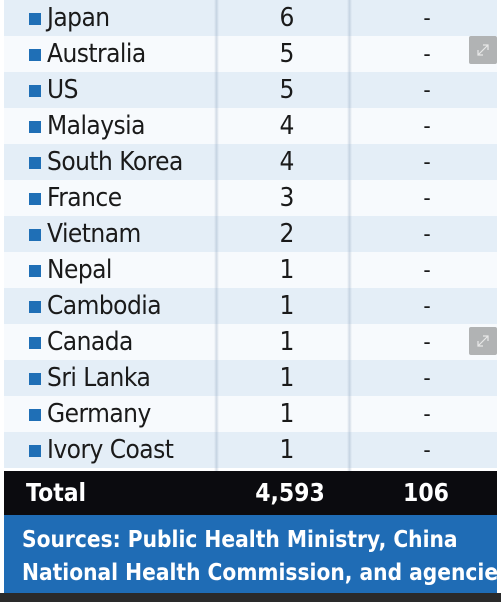  Describe the element at coordinates (240, 540) in the screenshot. I see `sources-line-1: Sources: Public Health Ministry, China` at that location.